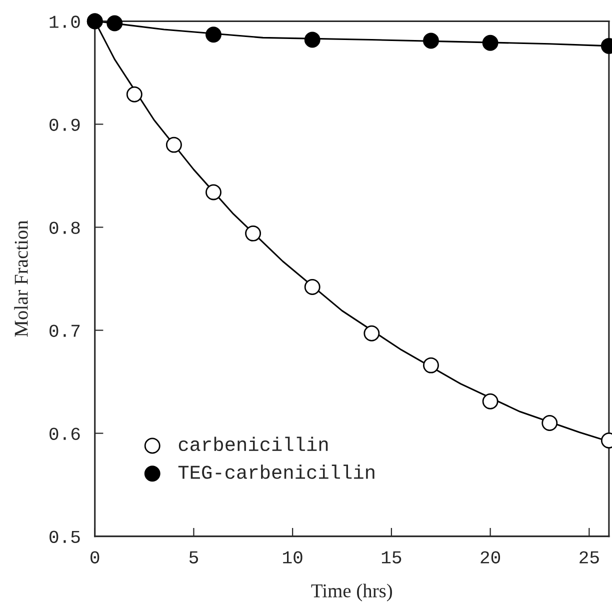 This screenshot has height=606, width=612. Describe the element at coordinates (21, 278) in the screenshot. I see `y-axis-title: Molar Fraction` at that location.